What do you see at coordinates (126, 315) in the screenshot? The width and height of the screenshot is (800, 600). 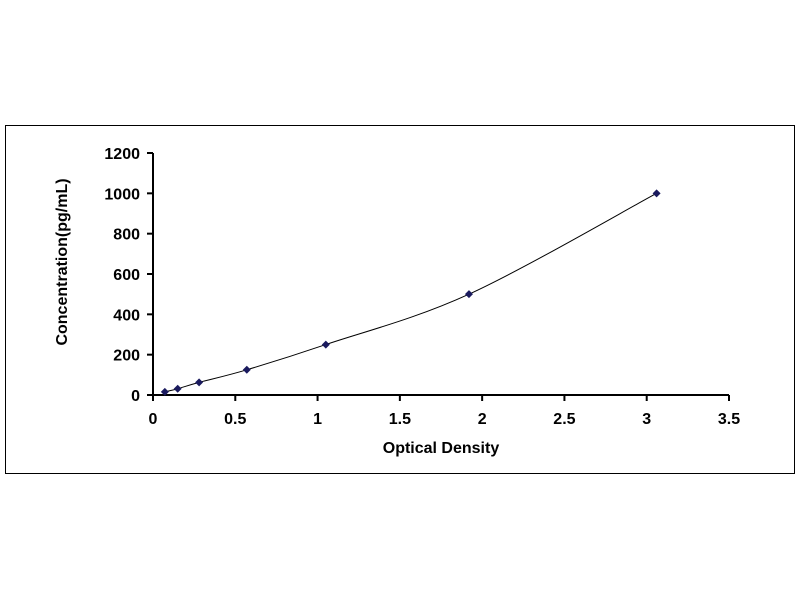 I see `y-tick-label: 400` at bounding box center [126, 315].